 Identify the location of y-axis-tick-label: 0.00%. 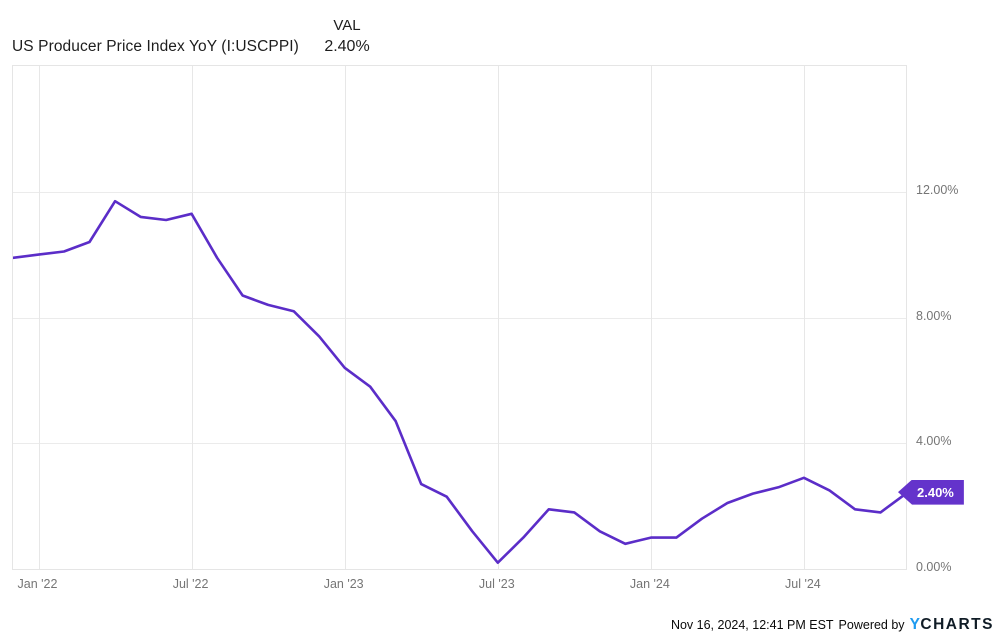
(934, 567).